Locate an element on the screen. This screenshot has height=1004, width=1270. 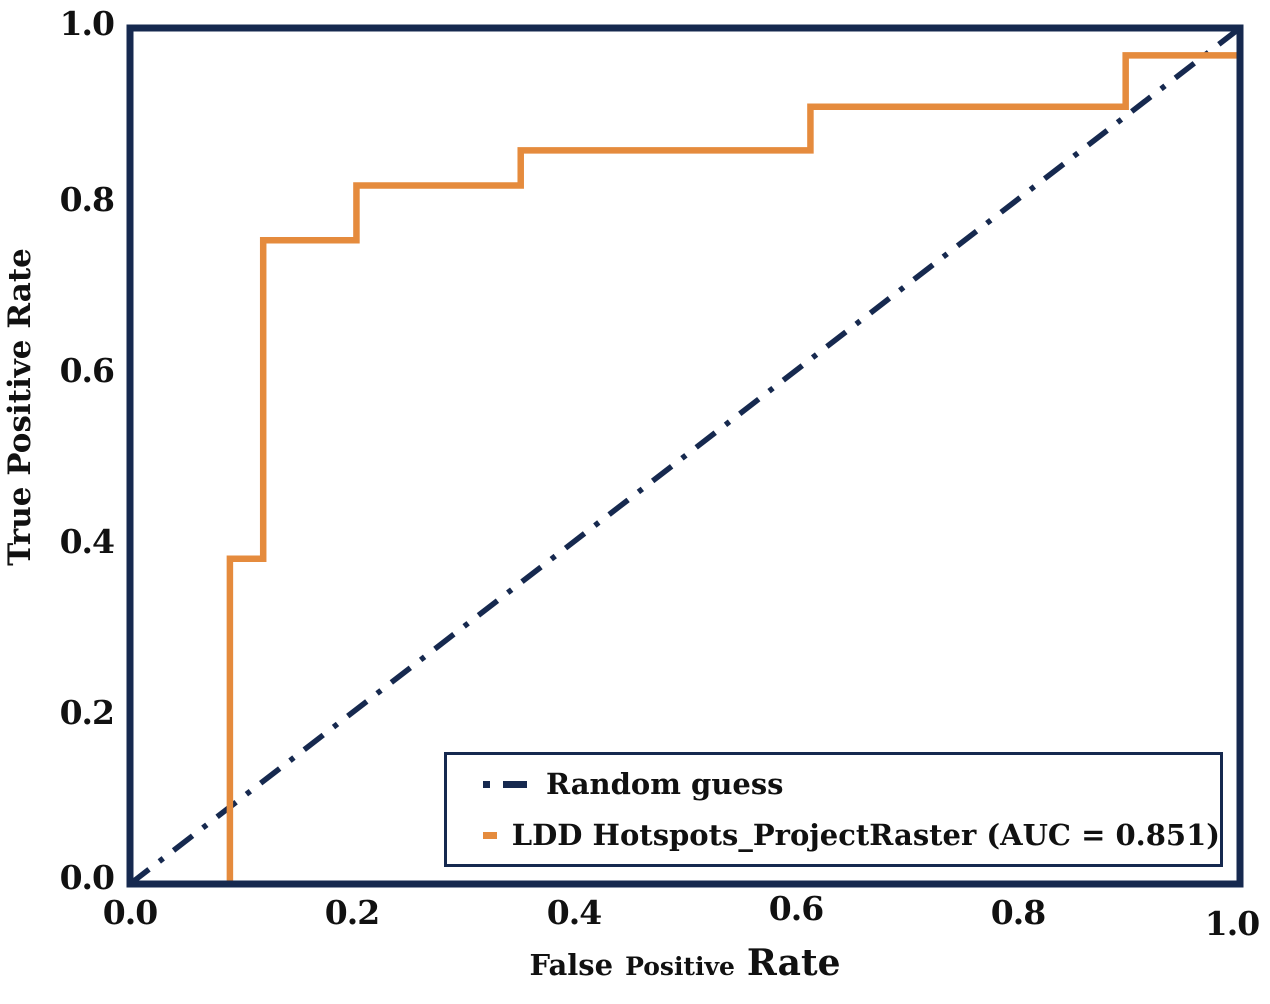
solid-line-sample-icon is located at coordinates (490, 835).